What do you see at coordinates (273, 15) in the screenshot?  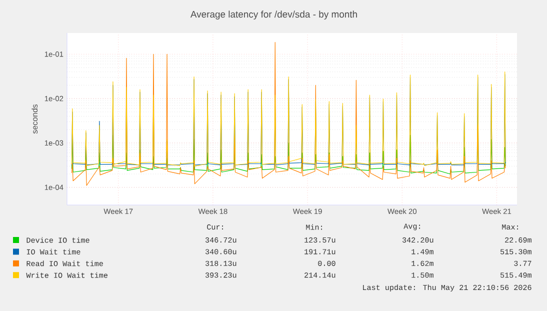 I see `chart-title: Average latency for /dev/sda - by month` at bounding box center [273, 15].